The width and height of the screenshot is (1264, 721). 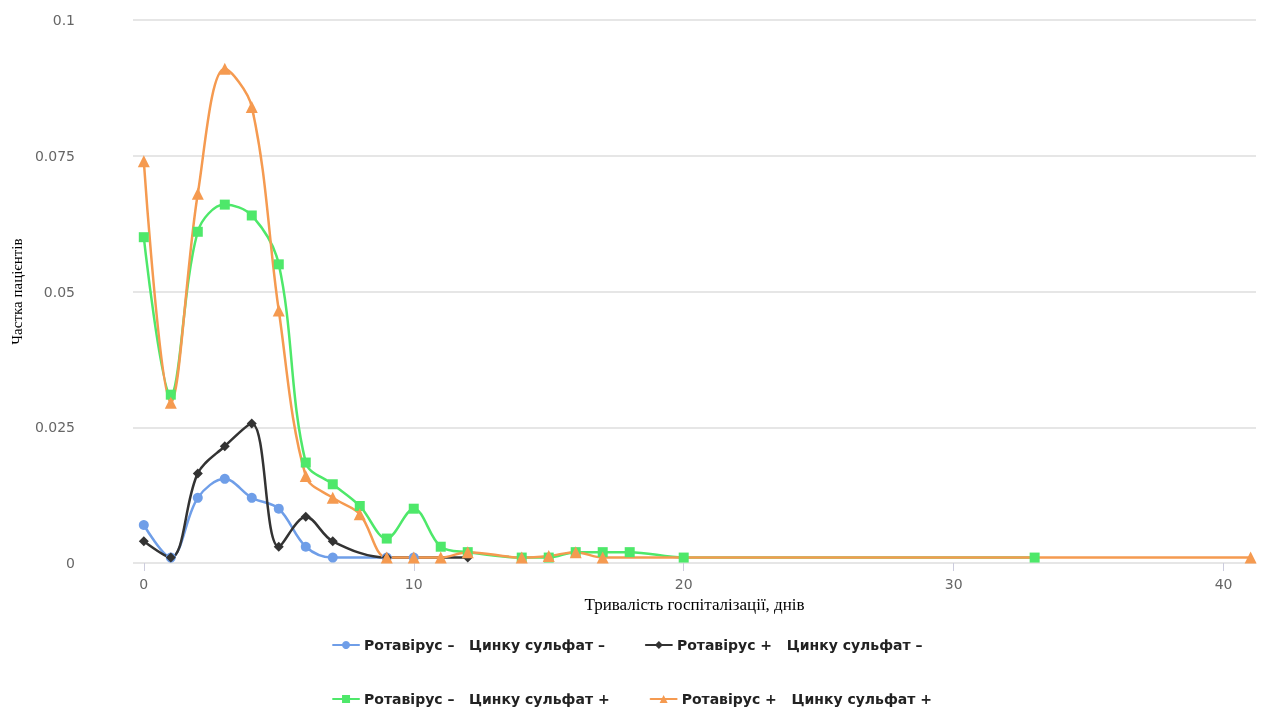 I want to click on legend-label: Ротавірус – Цинку сульфат +, so click(x=487, y=699).